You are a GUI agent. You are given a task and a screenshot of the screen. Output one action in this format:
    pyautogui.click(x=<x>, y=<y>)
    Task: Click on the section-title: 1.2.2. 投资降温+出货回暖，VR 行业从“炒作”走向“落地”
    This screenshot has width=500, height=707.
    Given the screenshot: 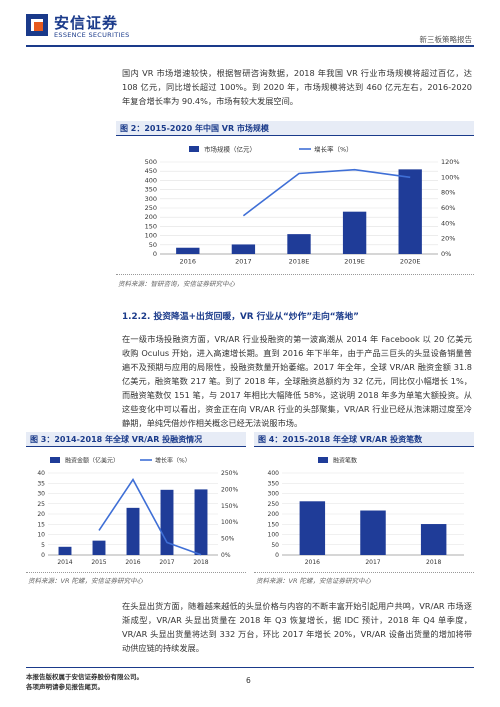 What is the action you would take?
    pyautogui.click(x=240, y=317)
    